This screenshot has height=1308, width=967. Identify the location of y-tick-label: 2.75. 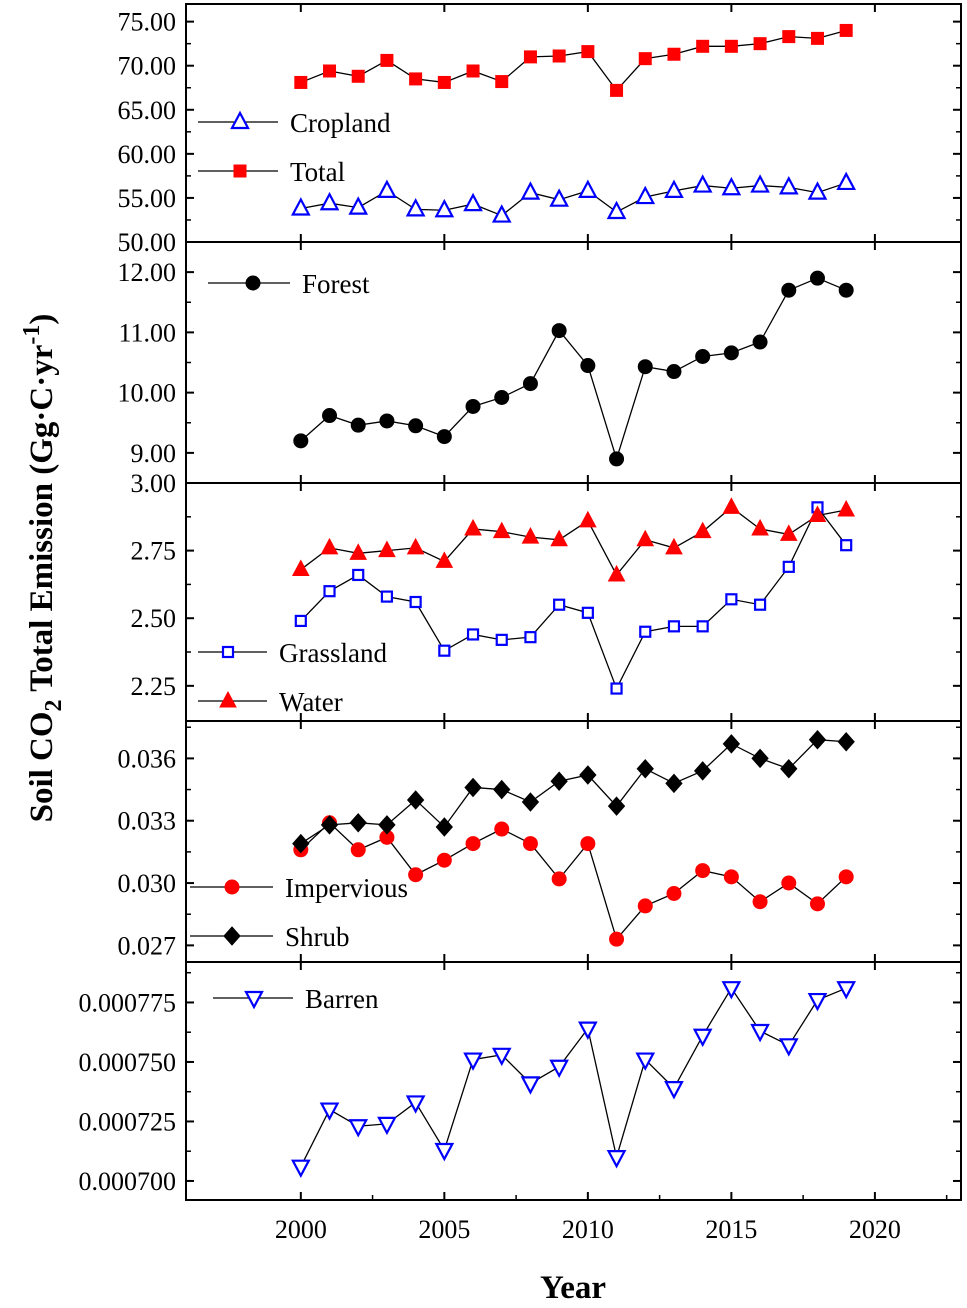
(154, 551).